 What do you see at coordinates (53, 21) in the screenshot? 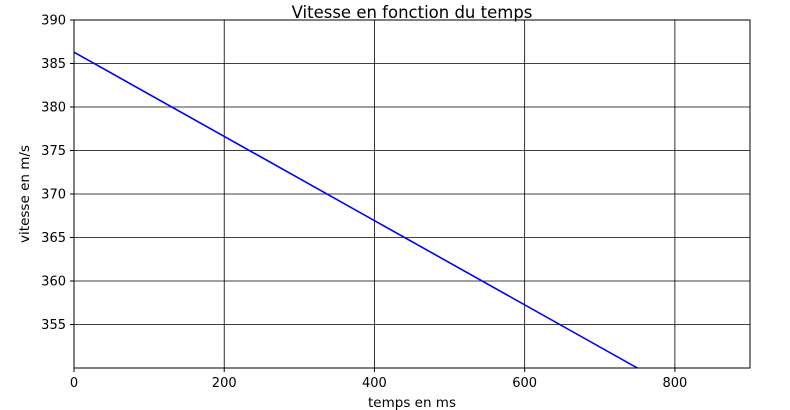
I see `y-tick-label: 390` at bounding box center [53, 21].